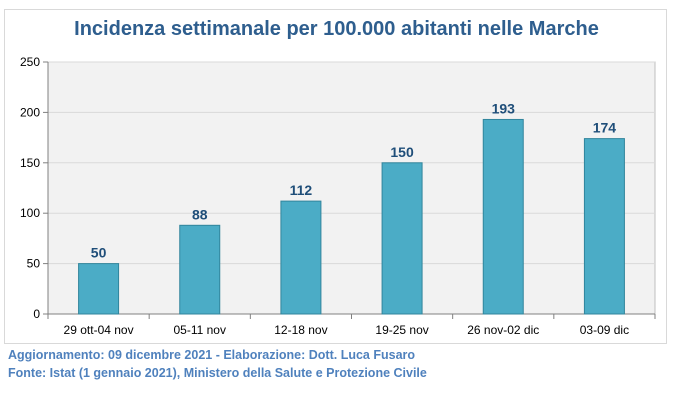 This screenshot has width=675, height=400. I want to click on data-label: 150, so click(402, 152).